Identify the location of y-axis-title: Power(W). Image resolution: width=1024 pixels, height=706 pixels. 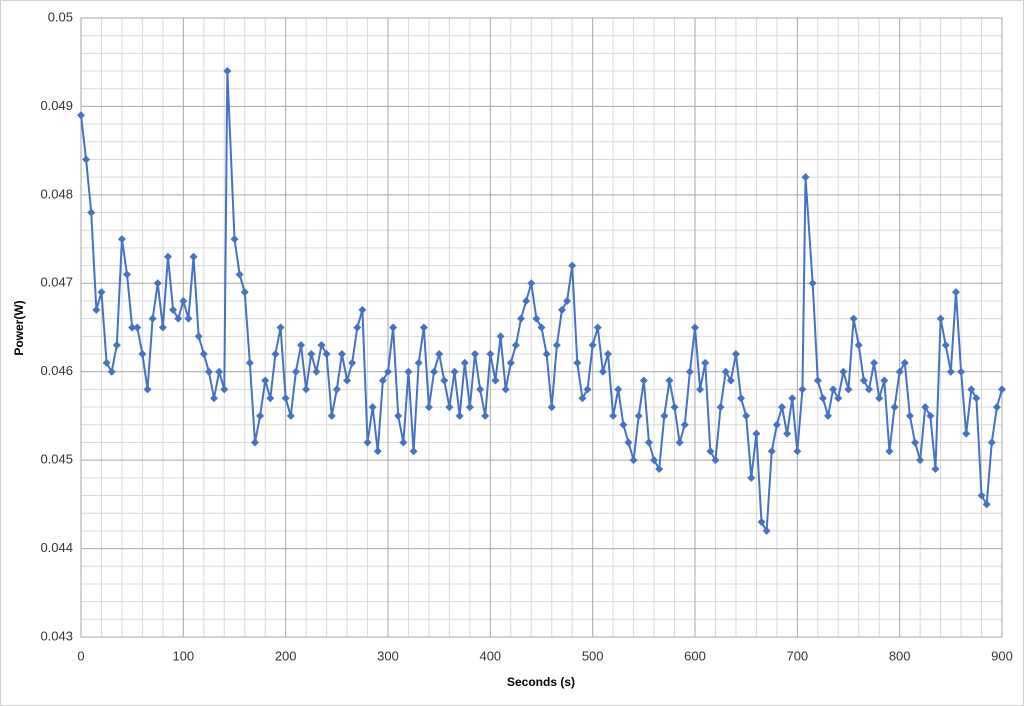
(19, 327).